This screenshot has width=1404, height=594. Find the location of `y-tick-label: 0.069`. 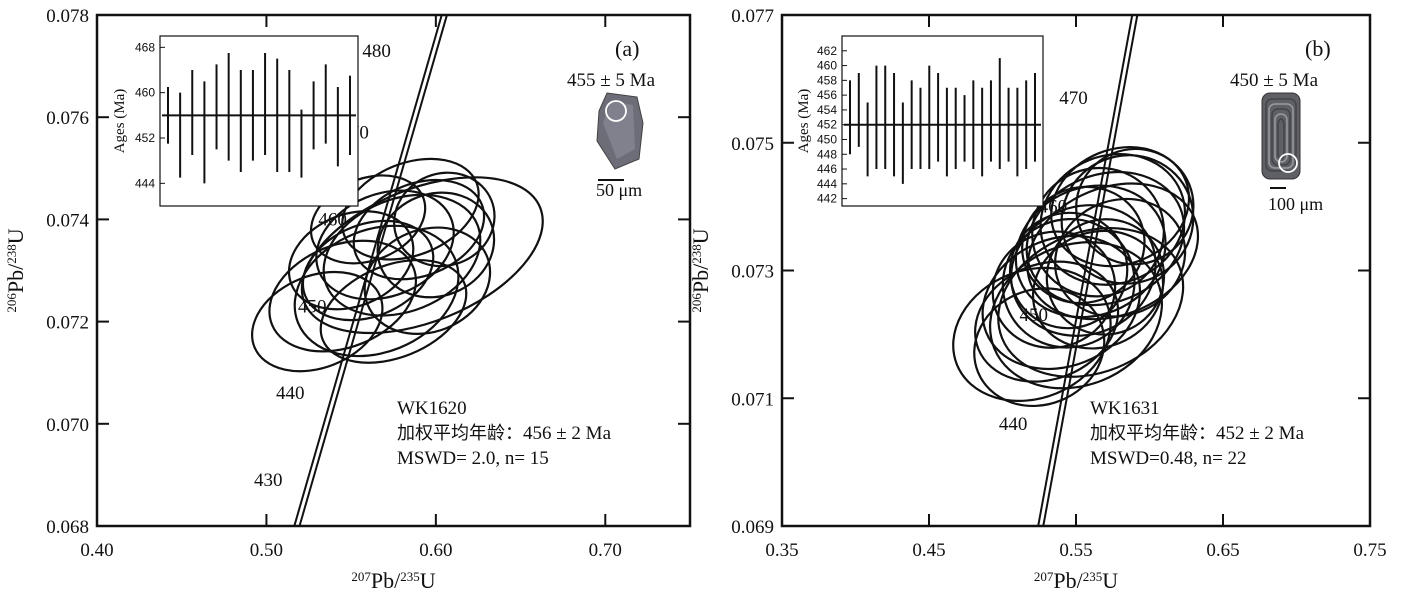

y-tick-label: 0.069 is located at coordinates (752, 527).